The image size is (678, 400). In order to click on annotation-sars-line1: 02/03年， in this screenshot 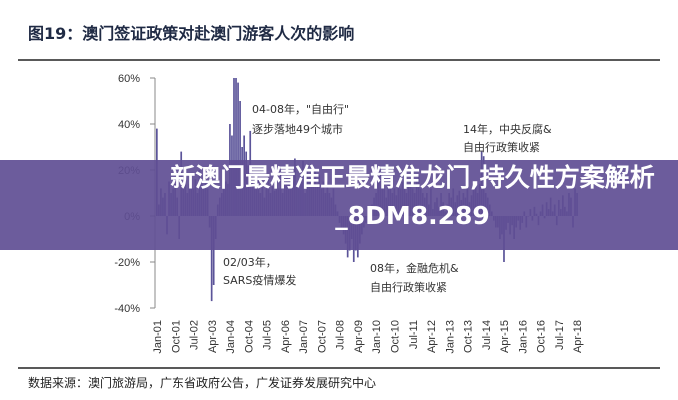, I will do `click(250, 262)`.